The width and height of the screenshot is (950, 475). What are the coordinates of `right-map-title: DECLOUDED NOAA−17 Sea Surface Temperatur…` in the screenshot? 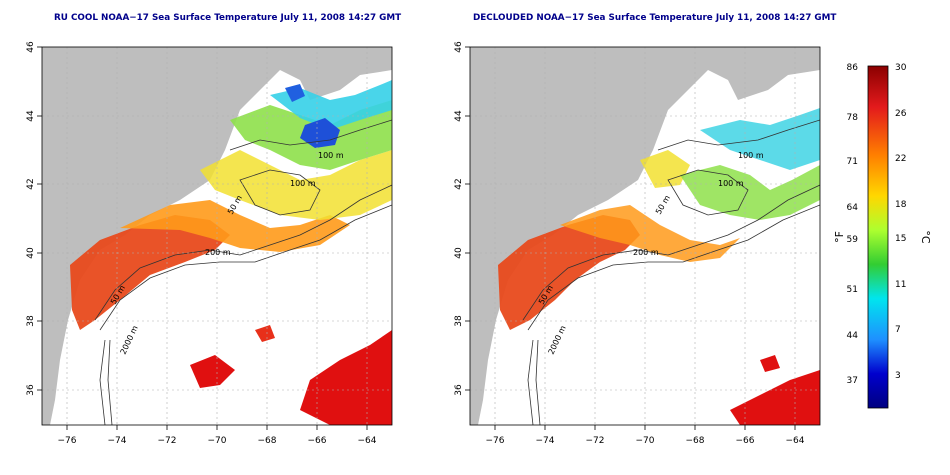 It's located at (655, 18).